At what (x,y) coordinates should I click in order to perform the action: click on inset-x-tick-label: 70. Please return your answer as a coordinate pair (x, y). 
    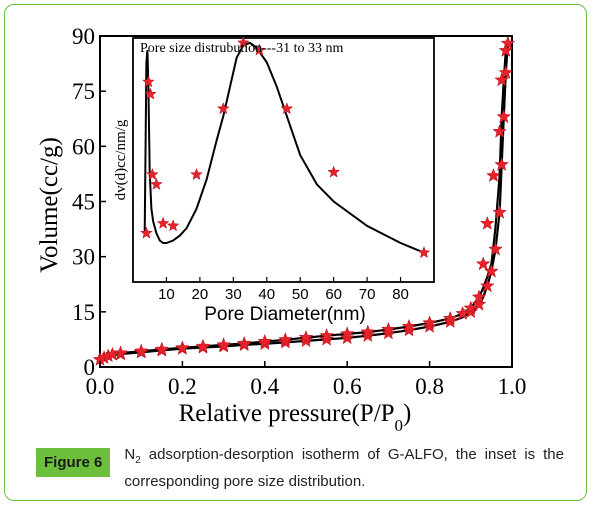
    Looking at the image, I should click on (367, 294).